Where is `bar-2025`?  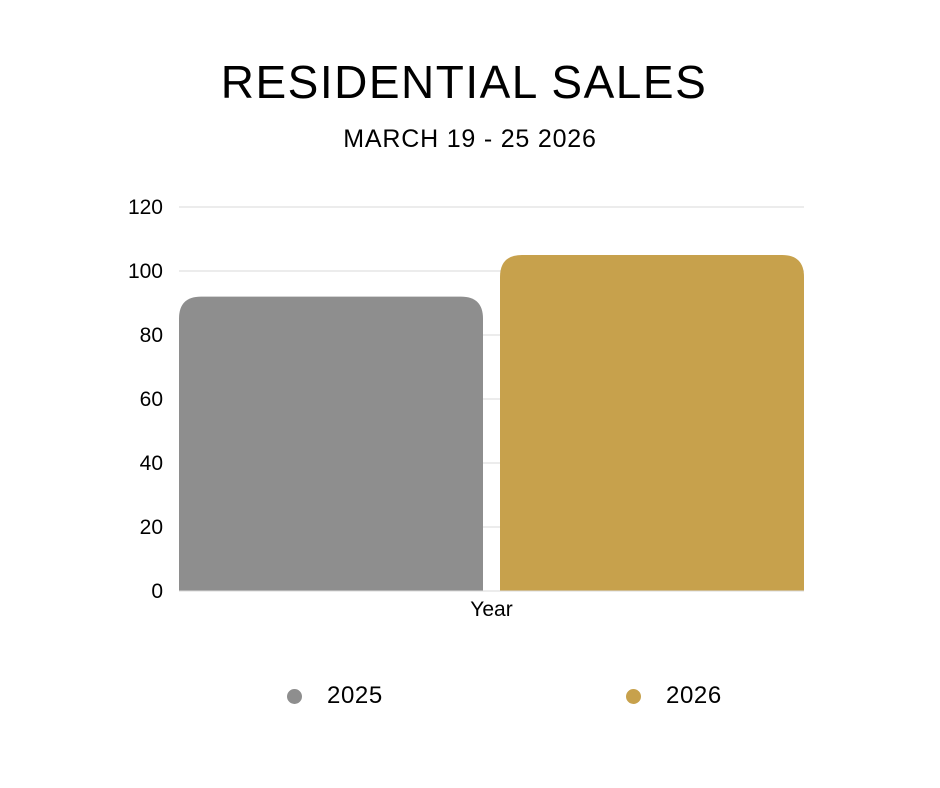
bar-2025 is located at coordinates (331, 443).